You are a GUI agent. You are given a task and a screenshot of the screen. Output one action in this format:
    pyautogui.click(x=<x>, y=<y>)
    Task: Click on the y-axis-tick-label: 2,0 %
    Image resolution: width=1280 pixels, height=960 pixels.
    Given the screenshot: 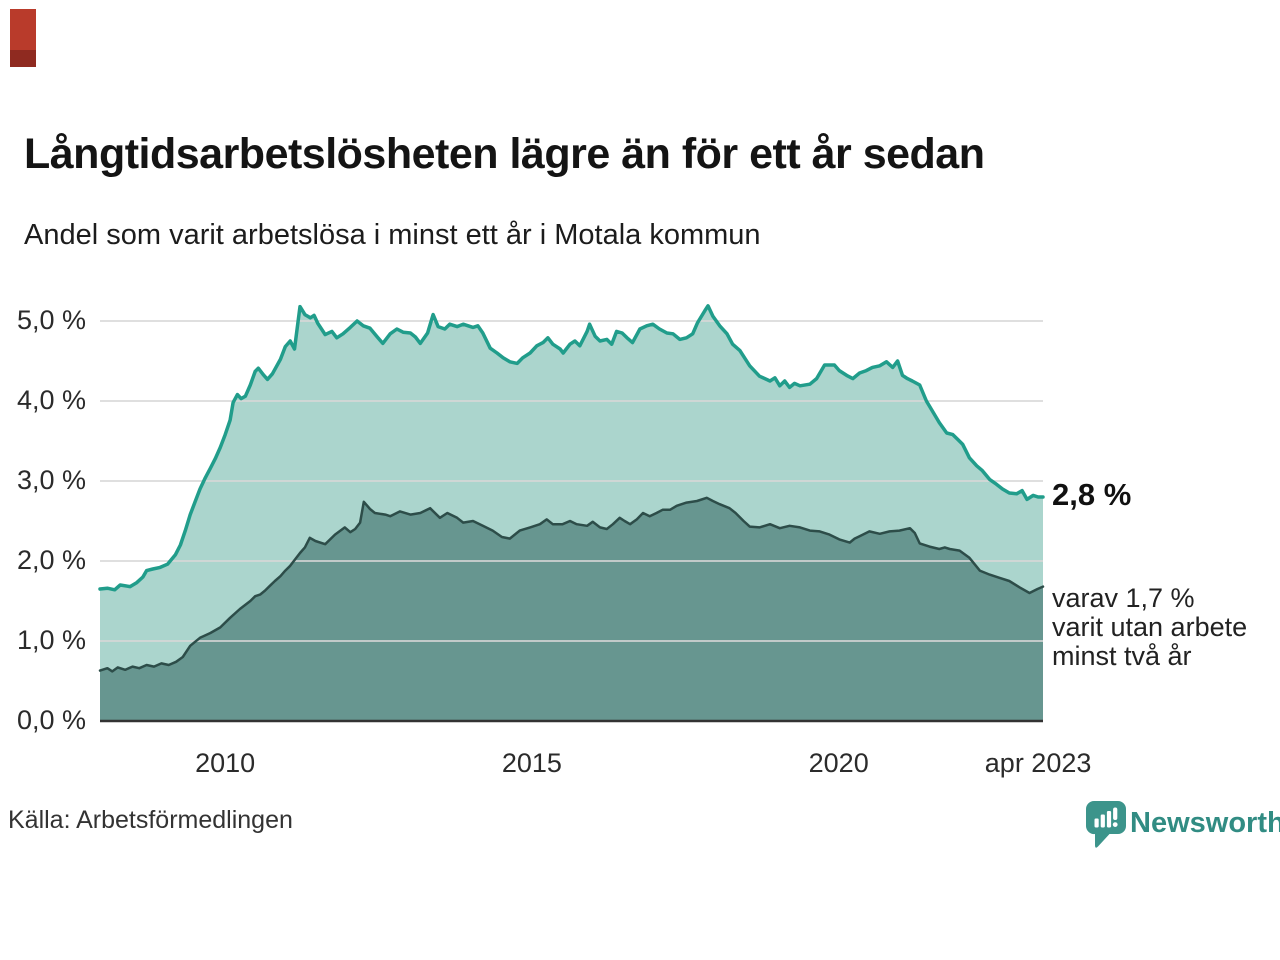 What is the action you would take?
    pyautogui.click(x=51, y=560)
    